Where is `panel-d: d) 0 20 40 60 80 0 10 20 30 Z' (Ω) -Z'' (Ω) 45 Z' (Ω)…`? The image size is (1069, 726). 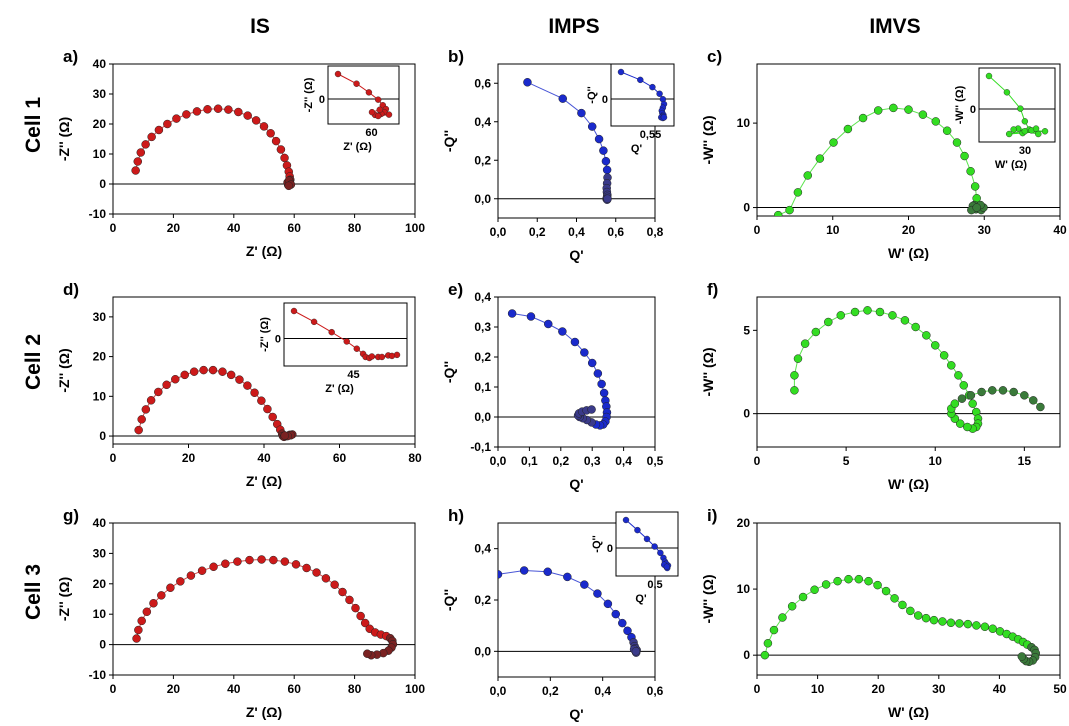
panel-d: d) 0 20 40 60 80 0 10 20 30 Z' (Ω) -Z'' (Ω) 45 Z' (Ω)… is located at coordinates (239, 384).